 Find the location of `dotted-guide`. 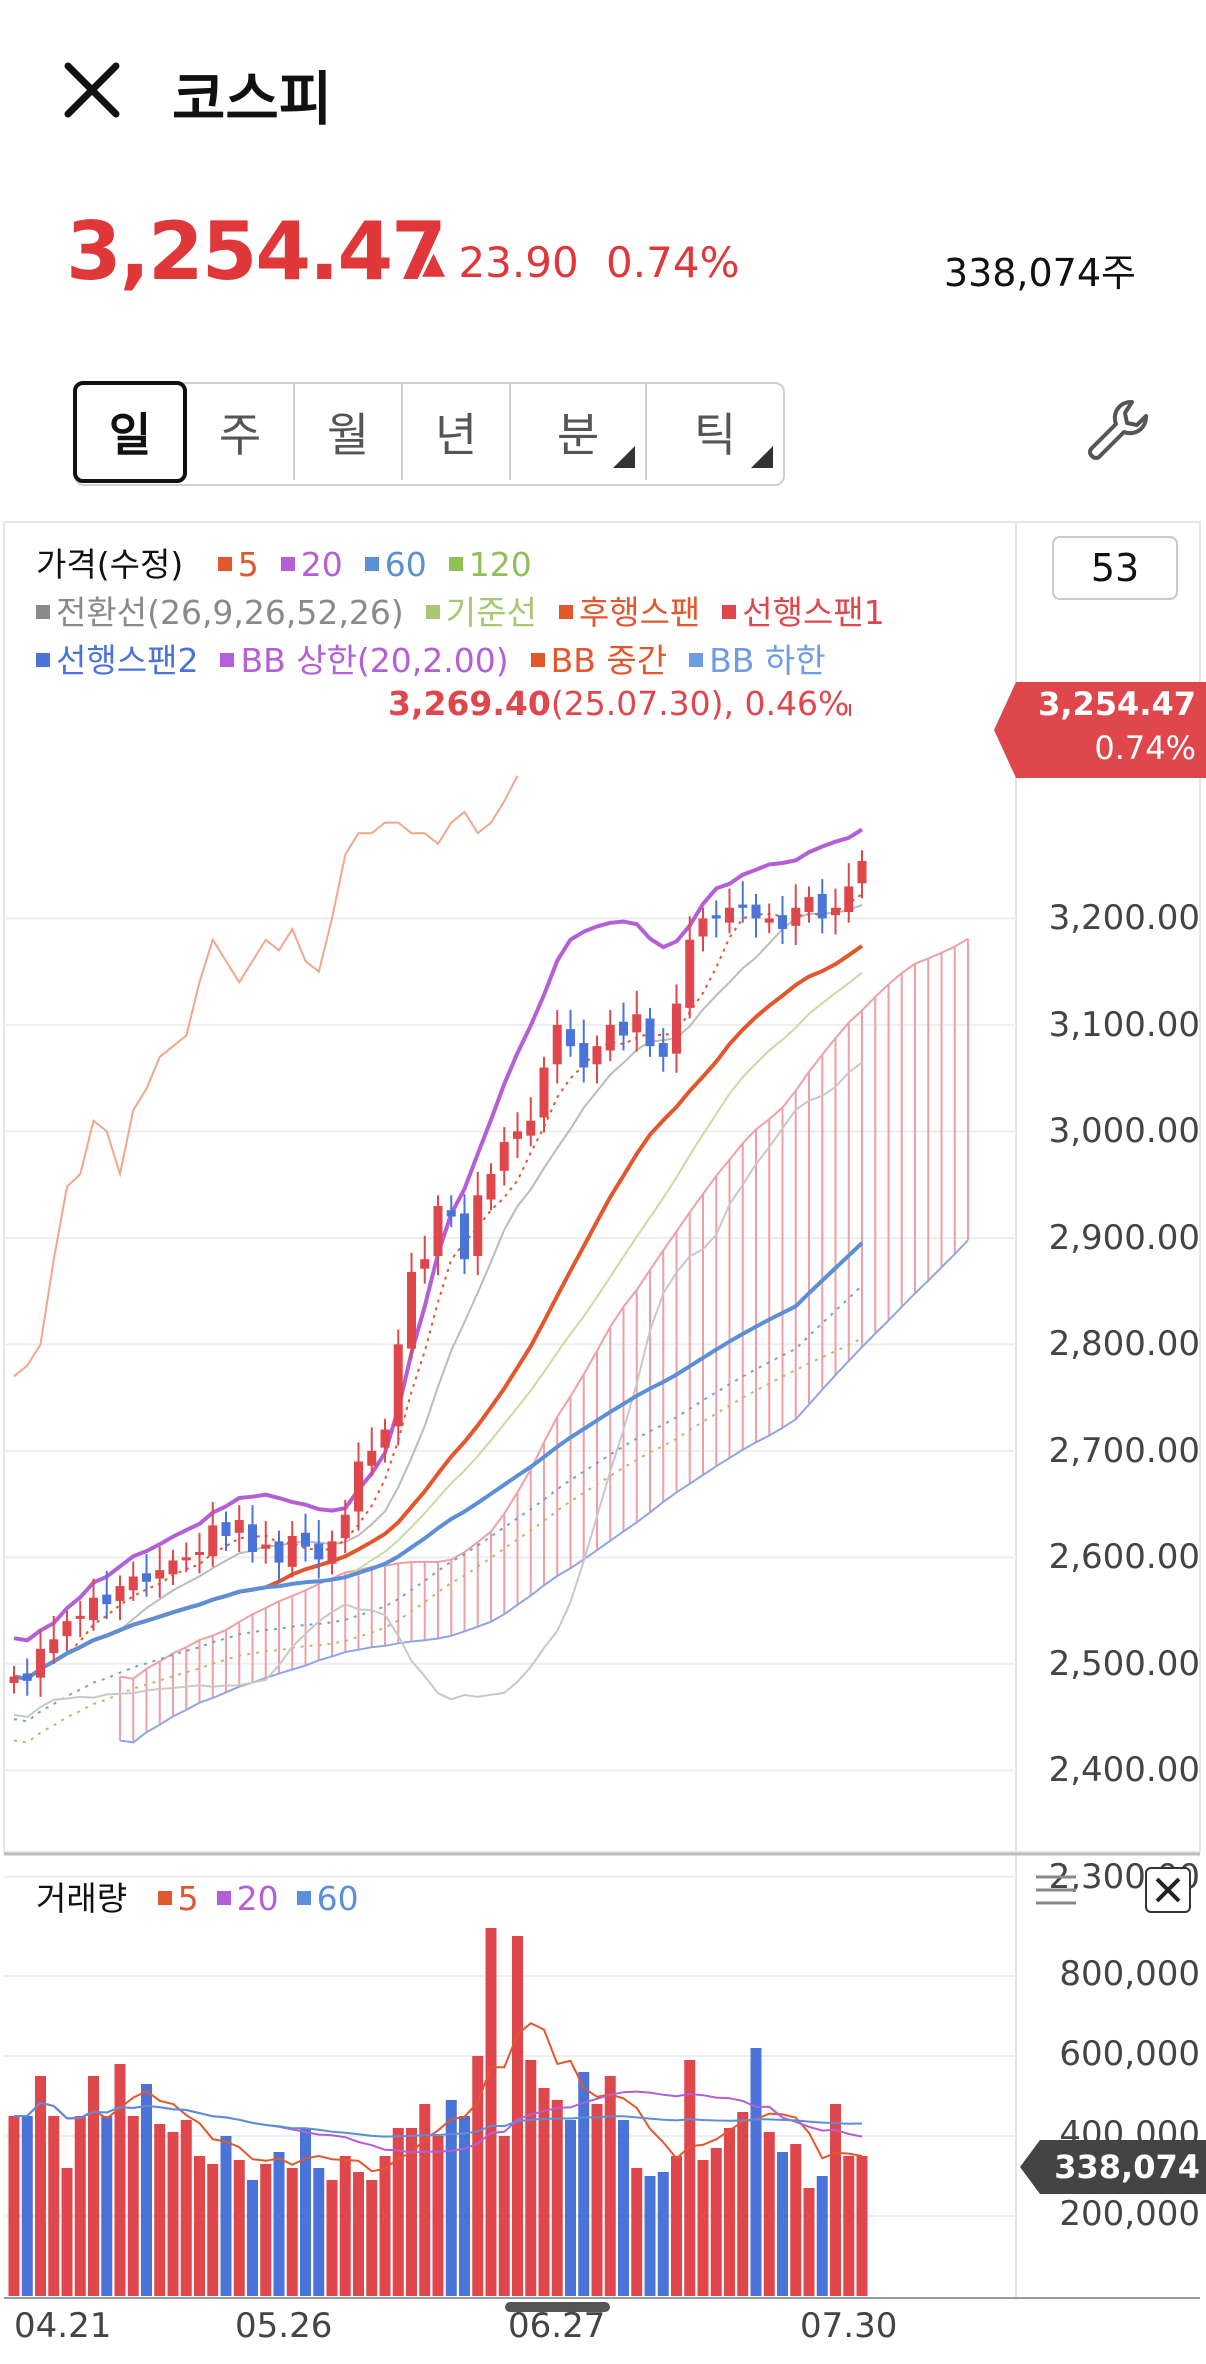

dotted-guide is located at coordinates (438, 1503).